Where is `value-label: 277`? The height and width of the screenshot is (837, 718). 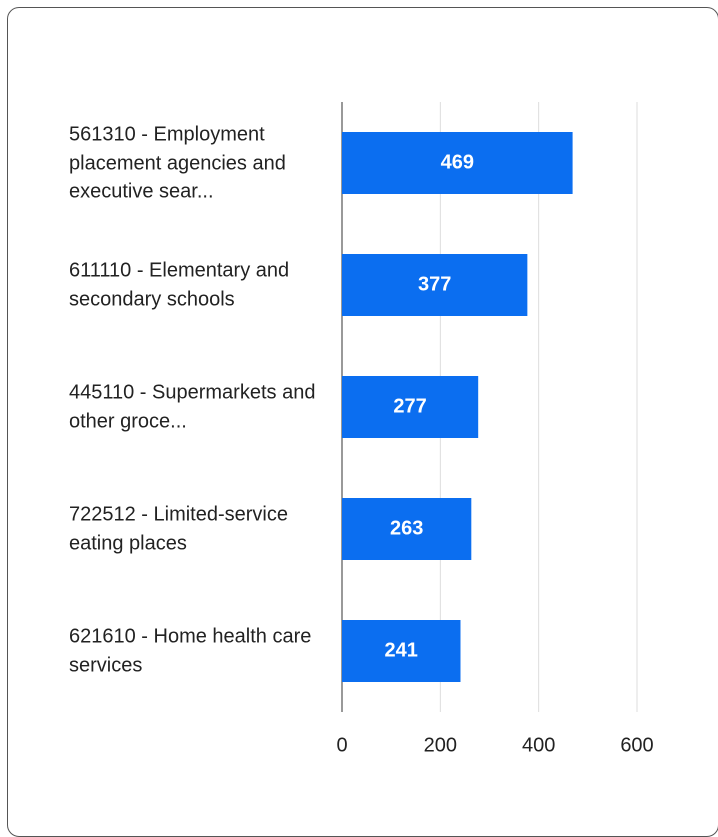 value-label: 277 is located at coordinates (409, 406).